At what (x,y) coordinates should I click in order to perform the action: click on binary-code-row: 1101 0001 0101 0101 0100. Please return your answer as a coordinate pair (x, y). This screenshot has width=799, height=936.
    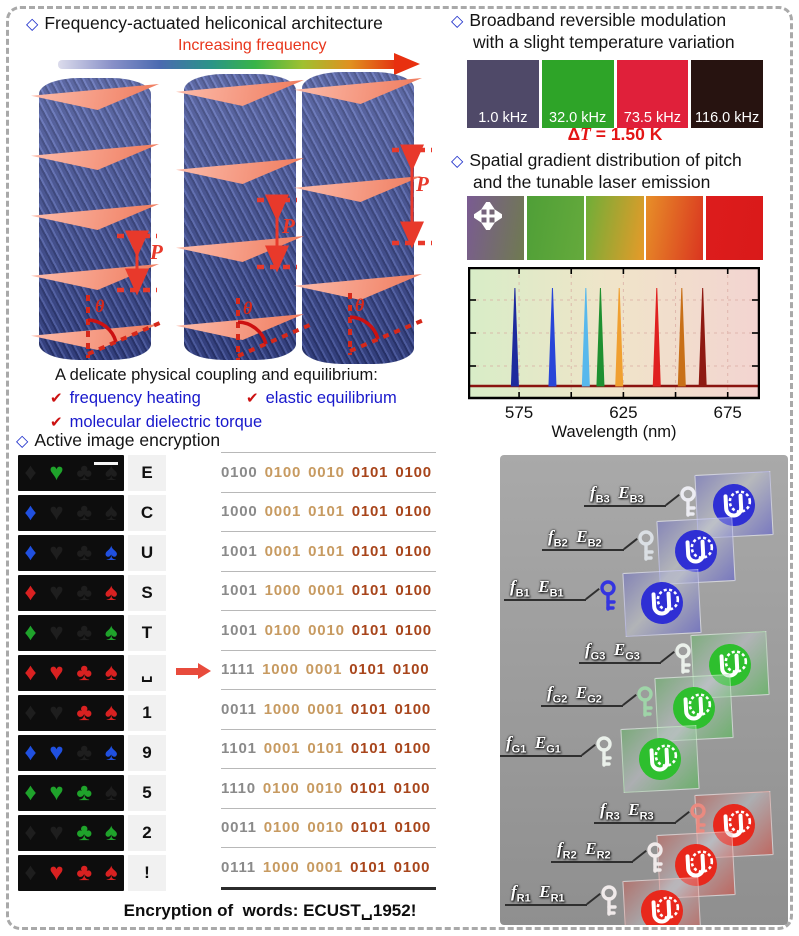
    Looking at the image, I should click on (328, 749).